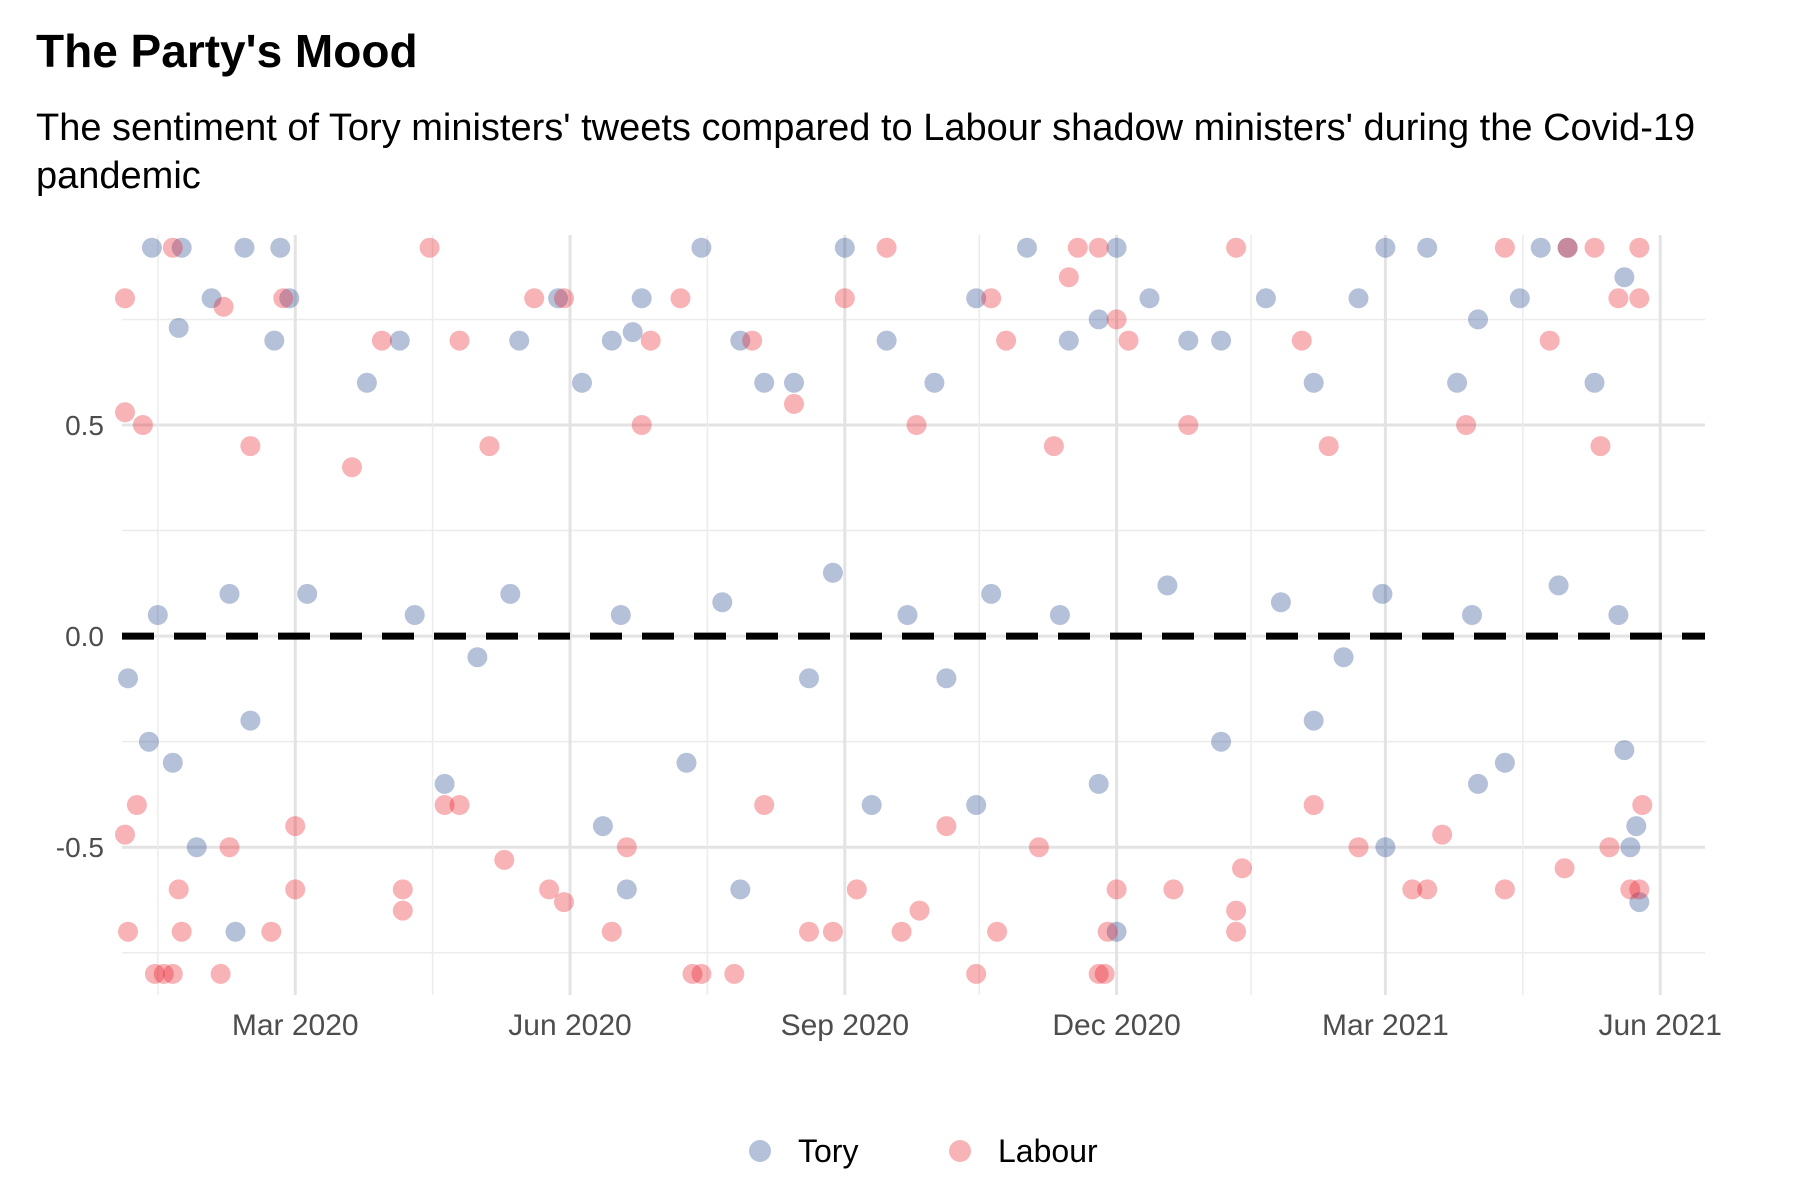  I want to click on legend-swatch-labour, so click(960, 1151).